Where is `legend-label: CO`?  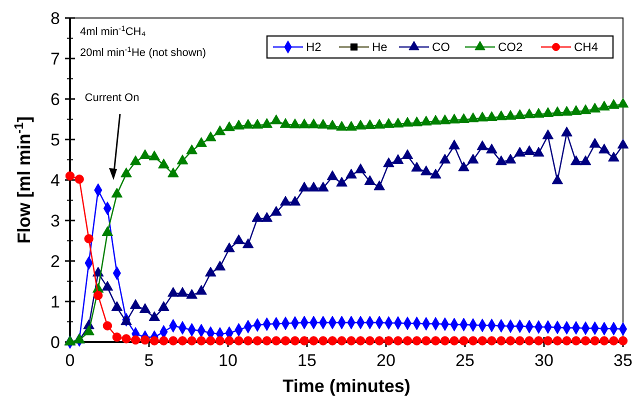 legend-label: CO is located at coordinates (441, 47).